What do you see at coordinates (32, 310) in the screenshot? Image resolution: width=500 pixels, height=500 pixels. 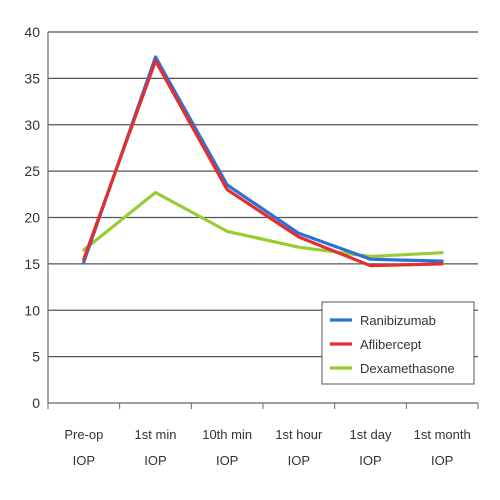 I see `y-tick-label: 10` at bounding box center [32, 310].